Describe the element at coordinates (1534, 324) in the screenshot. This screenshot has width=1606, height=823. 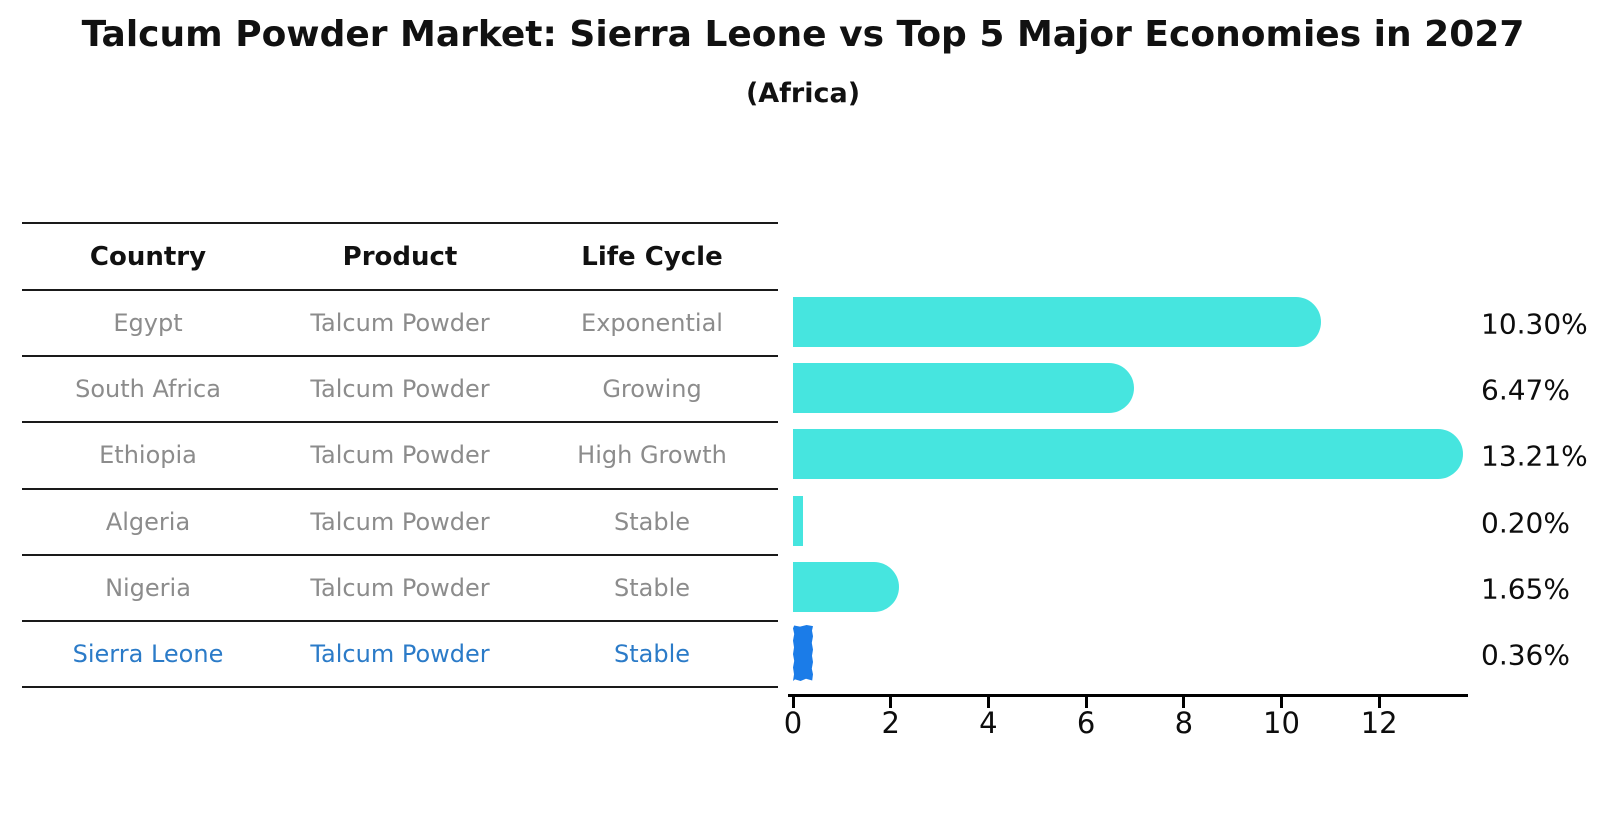
I see `value-label-egypt: 10.30%` at that location.